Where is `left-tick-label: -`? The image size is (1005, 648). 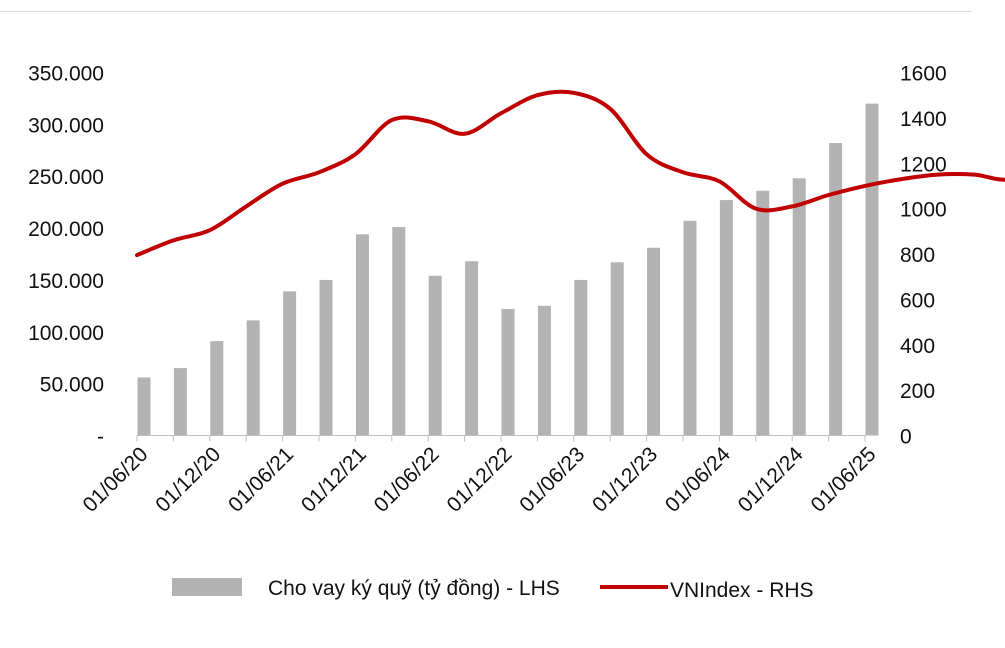
left-tick-label: - is located at coordinates (100, 437).